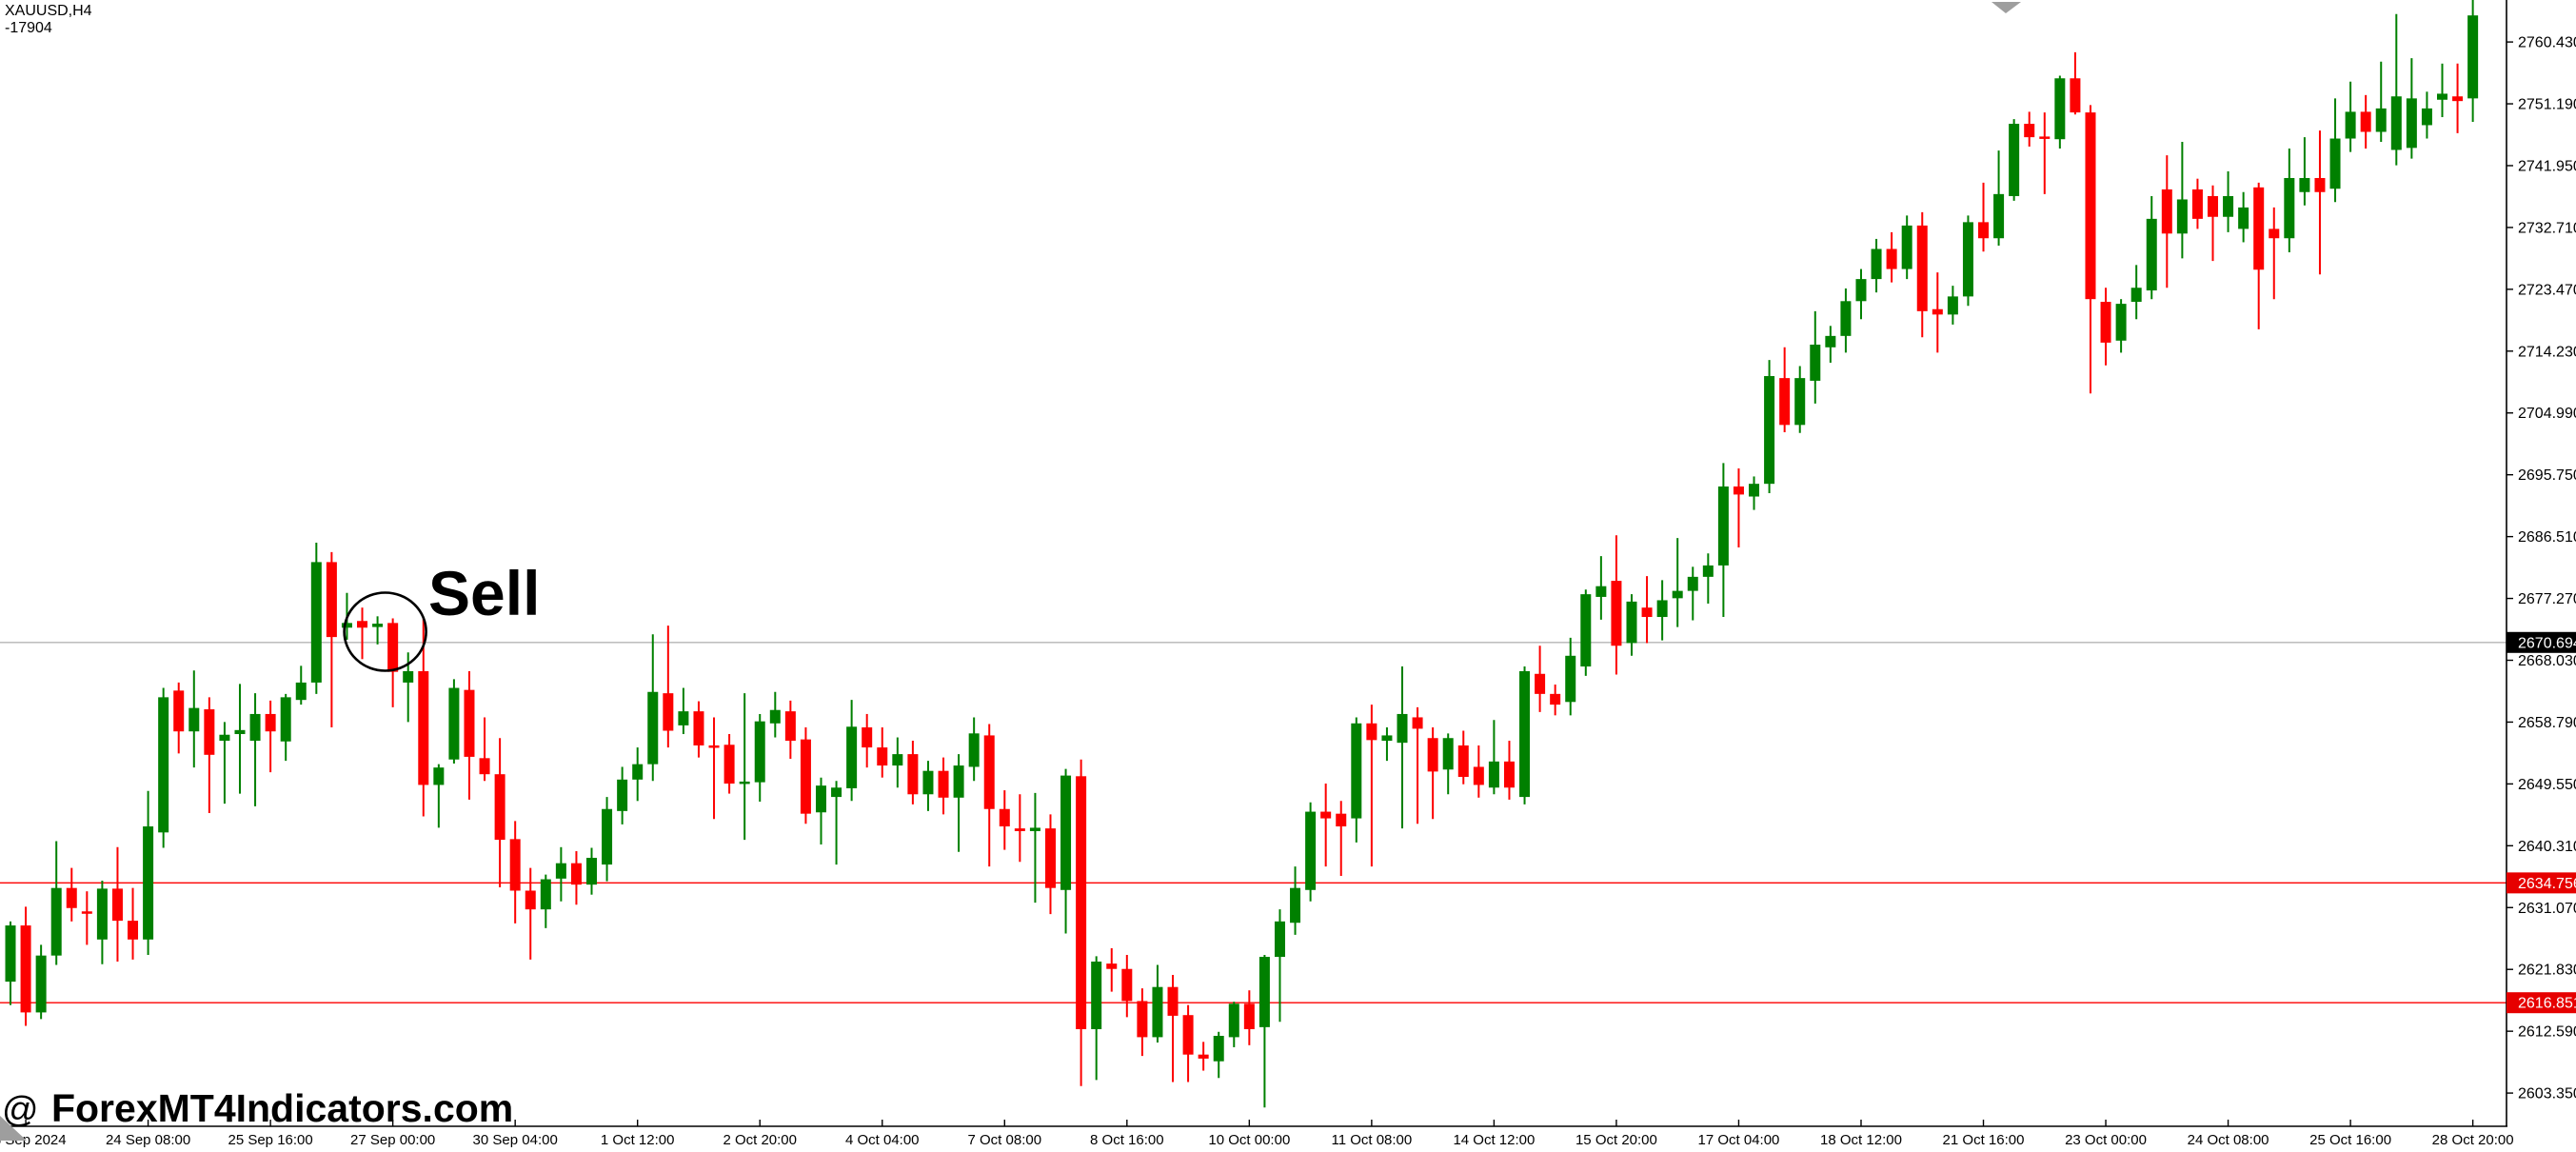 This screenshot has height=1152, width=2576. Describe the element at coordinates (14, 1128) in the screenshot. I see `corner-wedge-icon` at that location.